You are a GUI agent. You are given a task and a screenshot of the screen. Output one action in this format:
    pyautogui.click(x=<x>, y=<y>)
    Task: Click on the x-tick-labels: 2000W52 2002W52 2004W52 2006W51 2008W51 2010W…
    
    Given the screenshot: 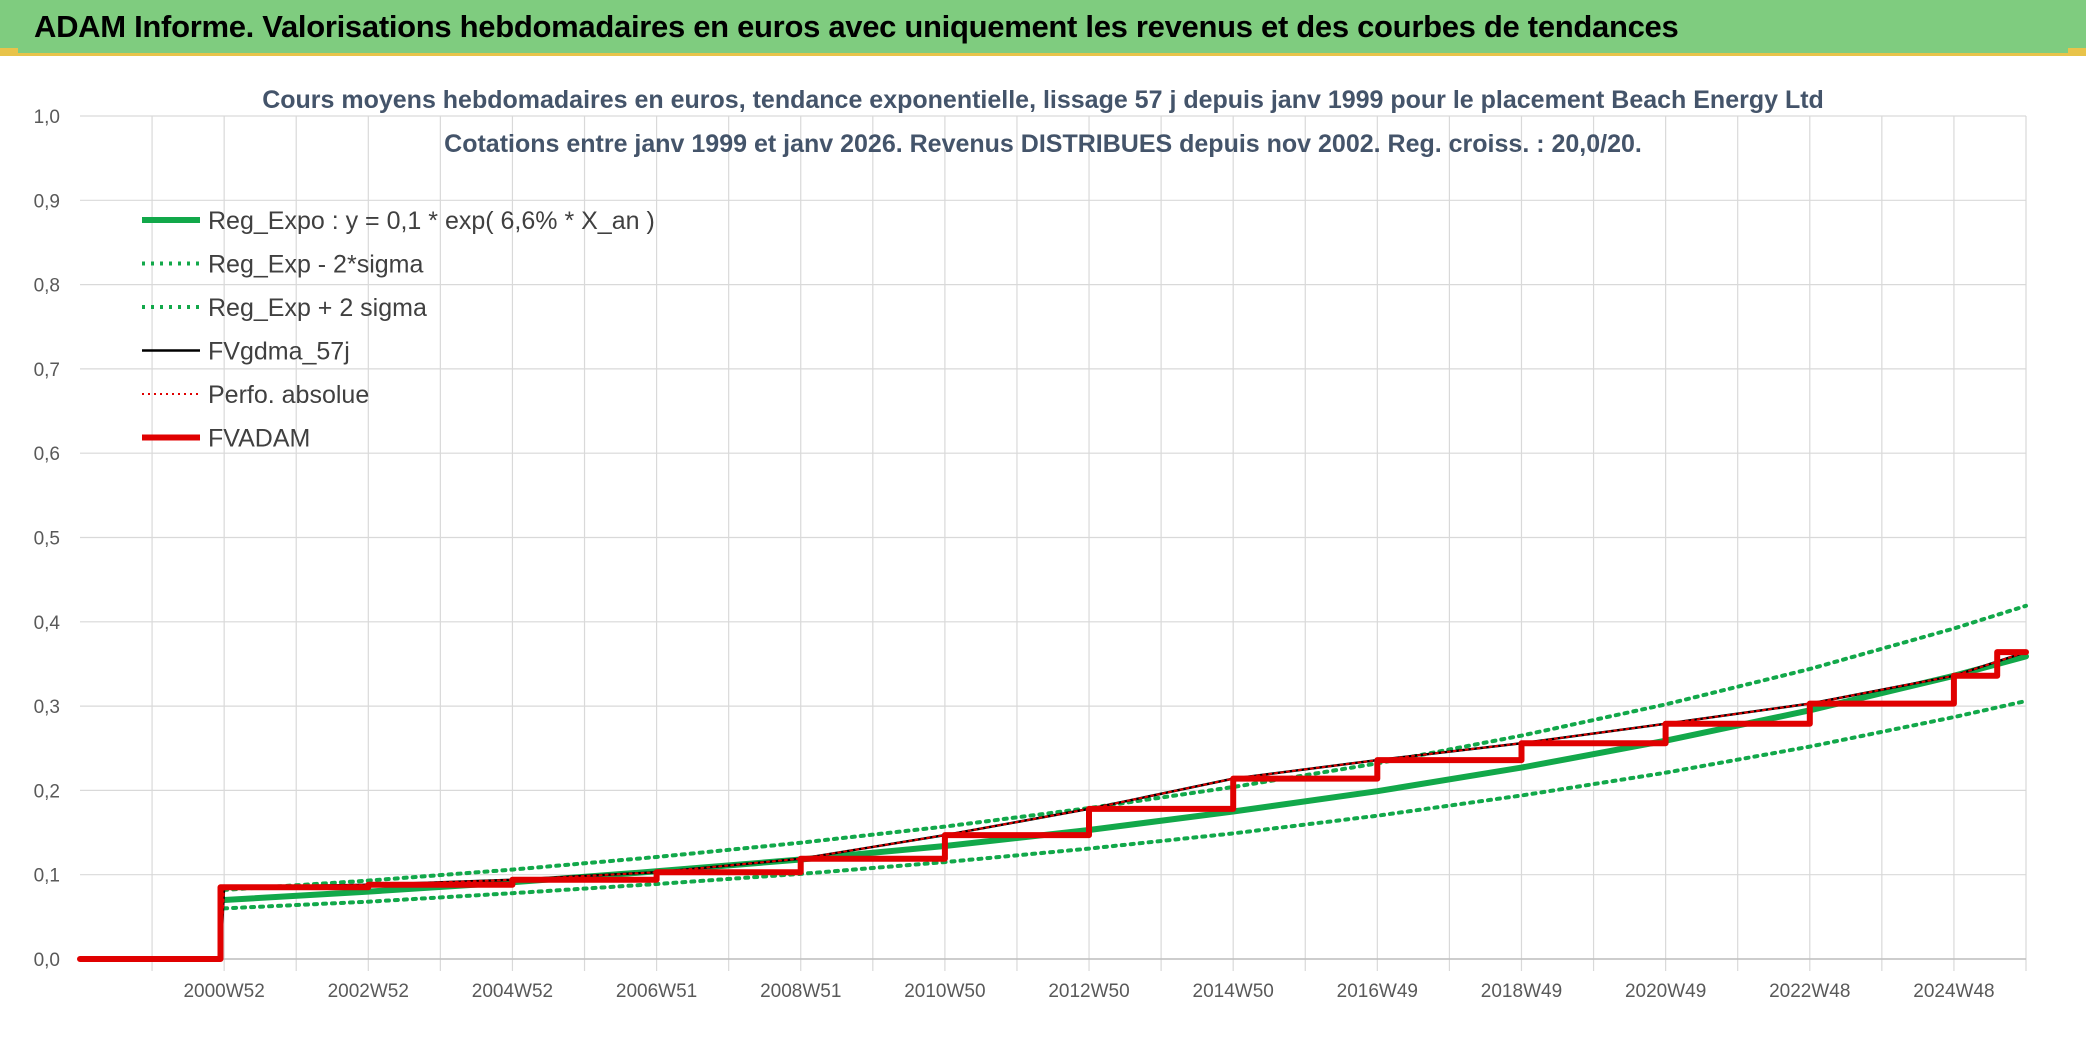 What is the action you would take?
    pyautogui.click(x=1088, y=991)
    